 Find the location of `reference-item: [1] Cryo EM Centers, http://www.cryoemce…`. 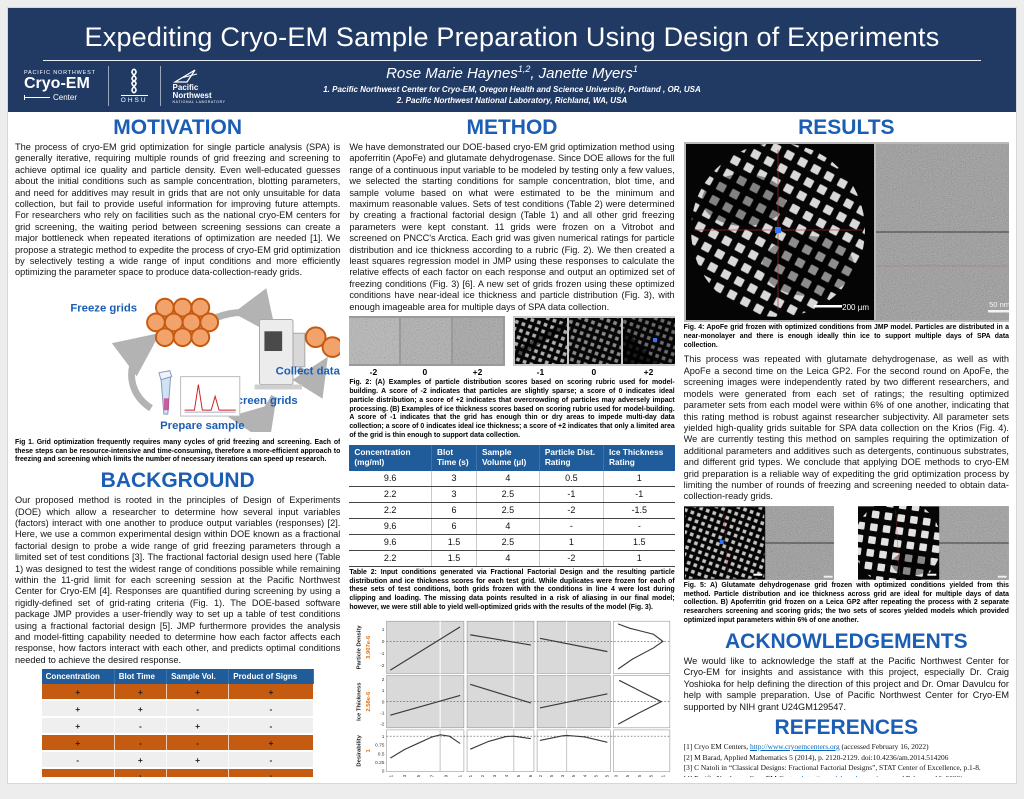

reference-item: [1] Cryo EM Centers, http://www.cryoemce… is located at coordinates (806, 746).